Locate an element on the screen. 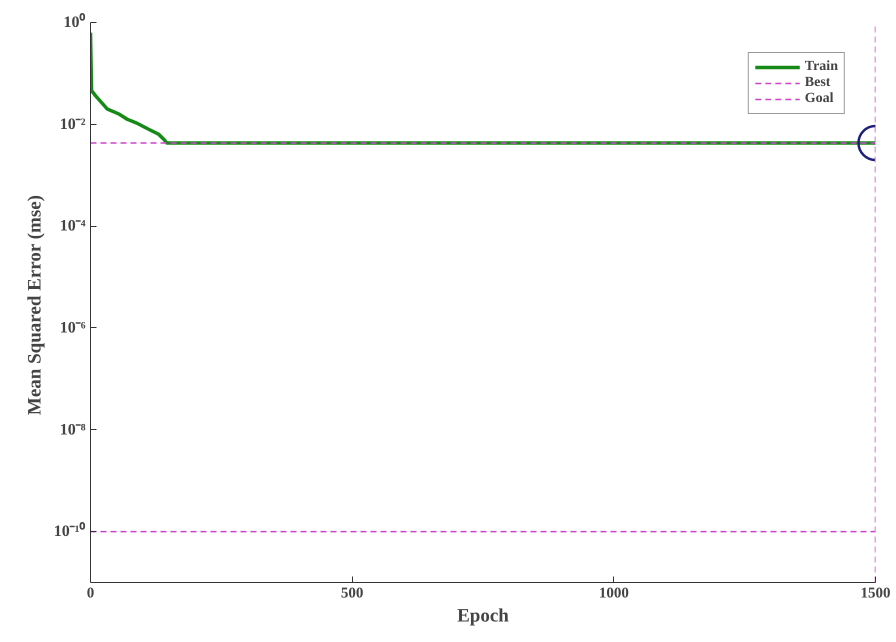  legend-label: Best is located at coordinates (817, 83).